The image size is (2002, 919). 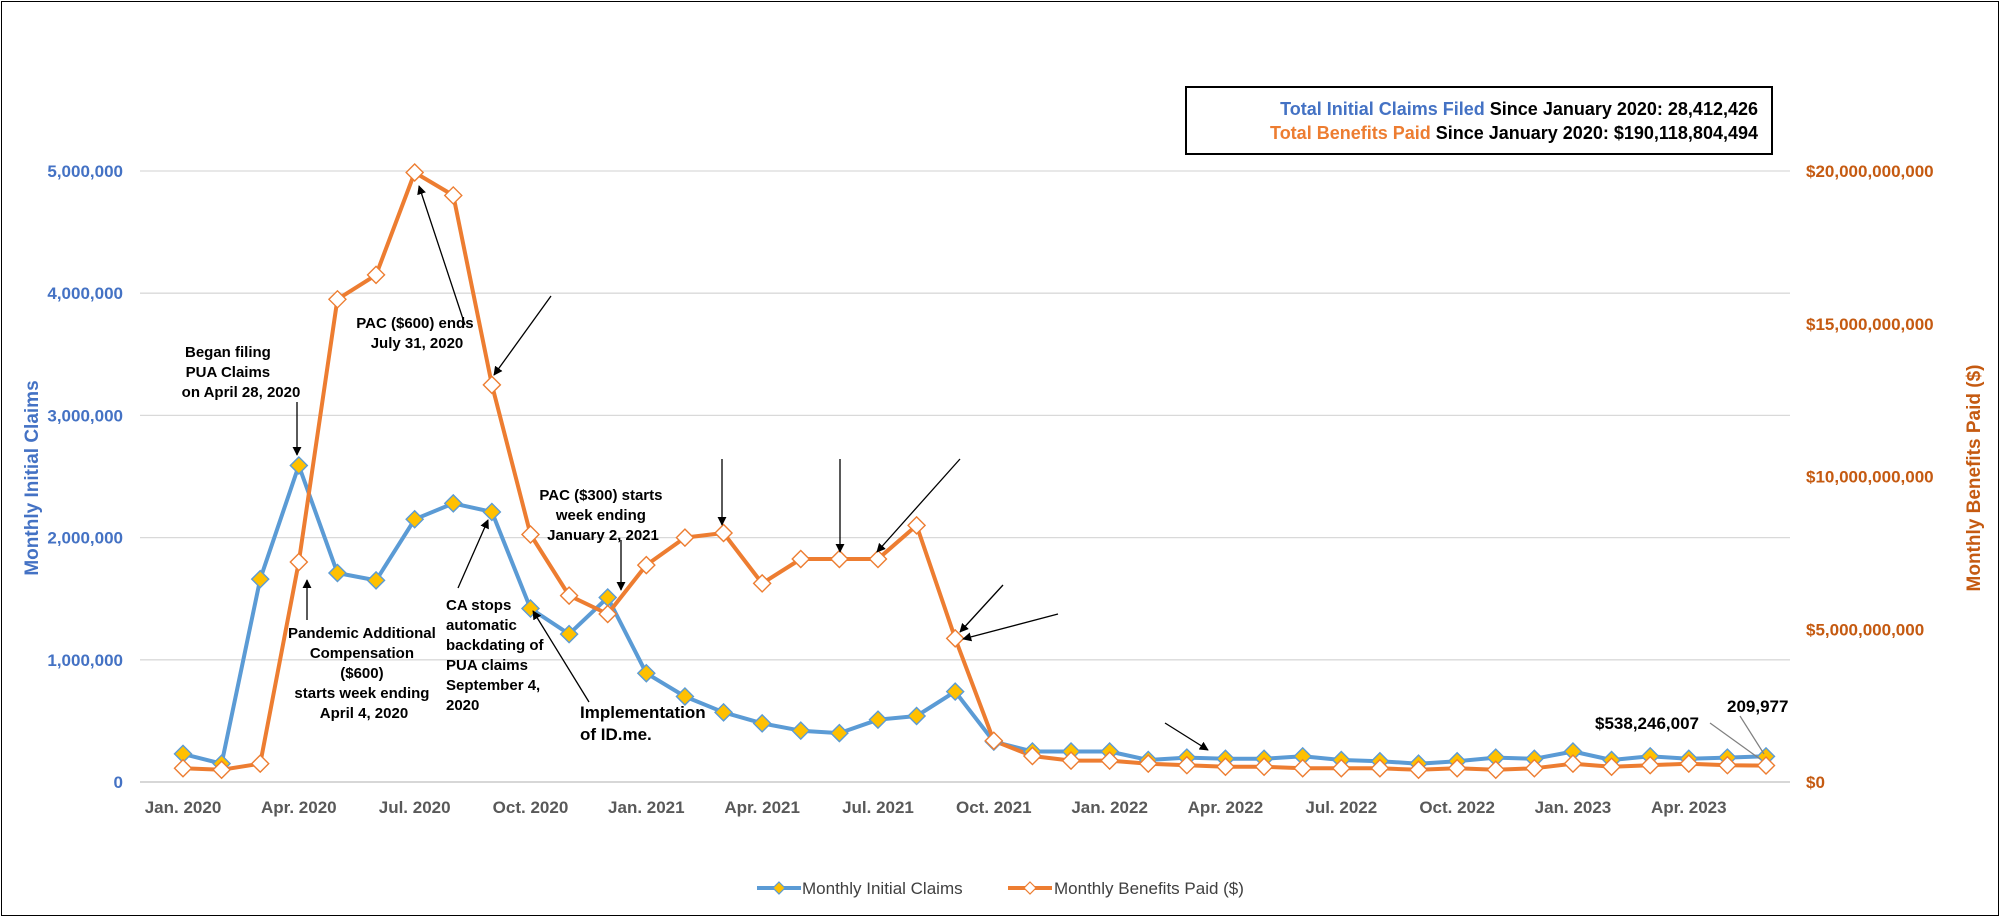 What do you see at coordinates (118, 782) in the screenshot?
I see `left-axis-tick-label: 0` at bounding box center [118, 782].